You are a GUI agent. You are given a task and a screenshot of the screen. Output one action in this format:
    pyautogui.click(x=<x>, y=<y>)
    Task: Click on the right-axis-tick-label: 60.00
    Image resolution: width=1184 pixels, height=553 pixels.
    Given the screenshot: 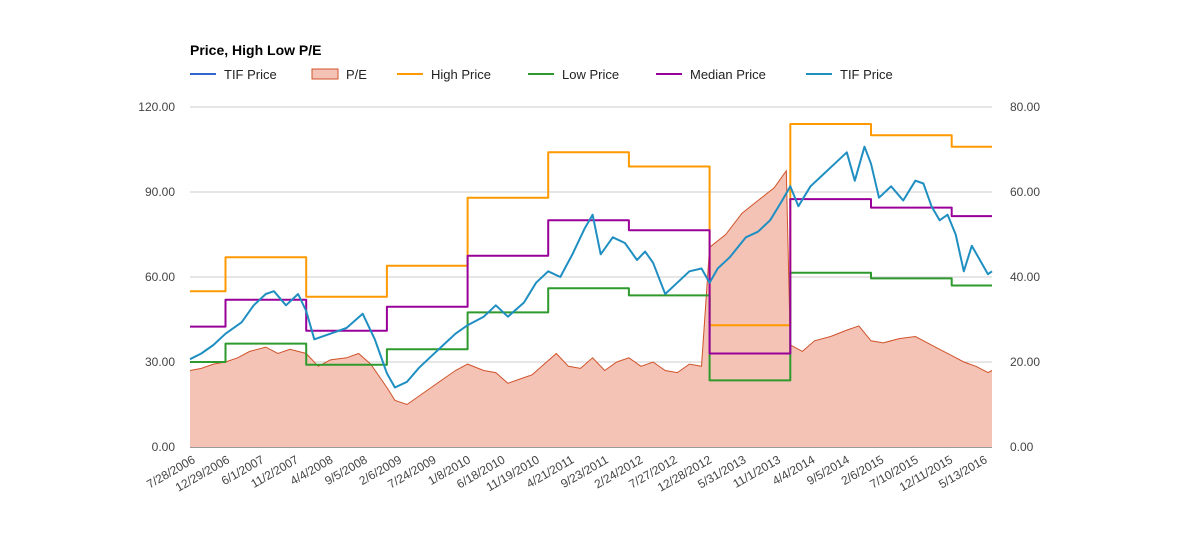 What is the action you would take?
    pyautogui.click(x=1025, y=192)
    